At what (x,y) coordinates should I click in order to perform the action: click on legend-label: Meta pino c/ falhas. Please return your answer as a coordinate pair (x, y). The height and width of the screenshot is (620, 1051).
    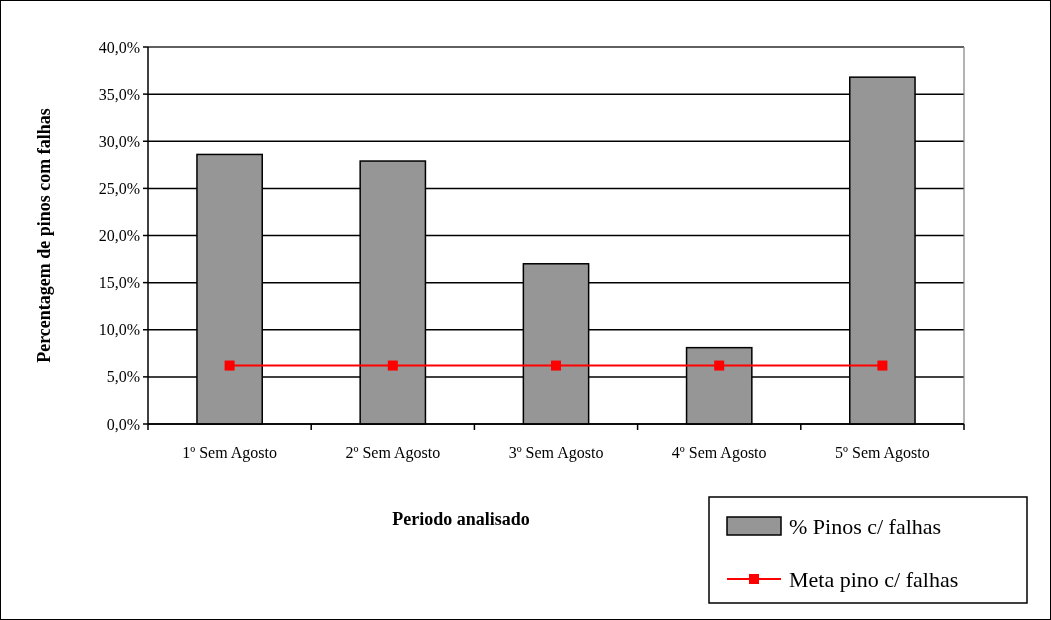
    Looking at the image, I should click on (874, 579).